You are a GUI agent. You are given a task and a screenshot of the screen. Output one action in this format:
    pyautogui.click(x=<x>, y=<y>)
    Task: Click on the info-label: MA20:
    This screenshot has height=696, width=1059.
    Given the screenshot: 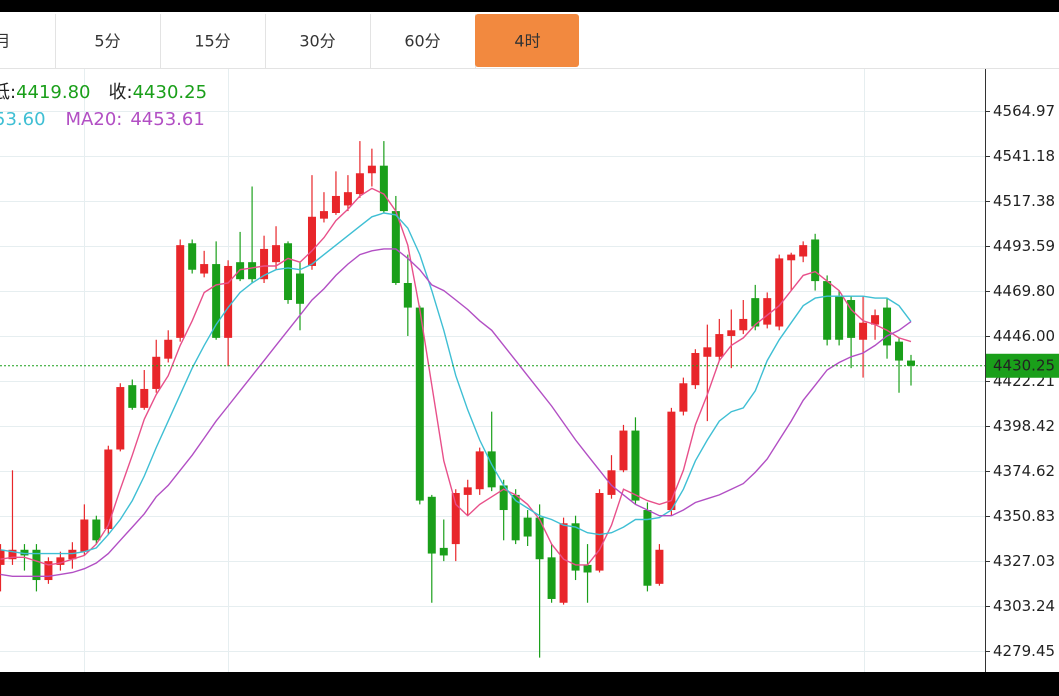 What is the action you would take?
    pyautogui.click(x=94, y=119)
    